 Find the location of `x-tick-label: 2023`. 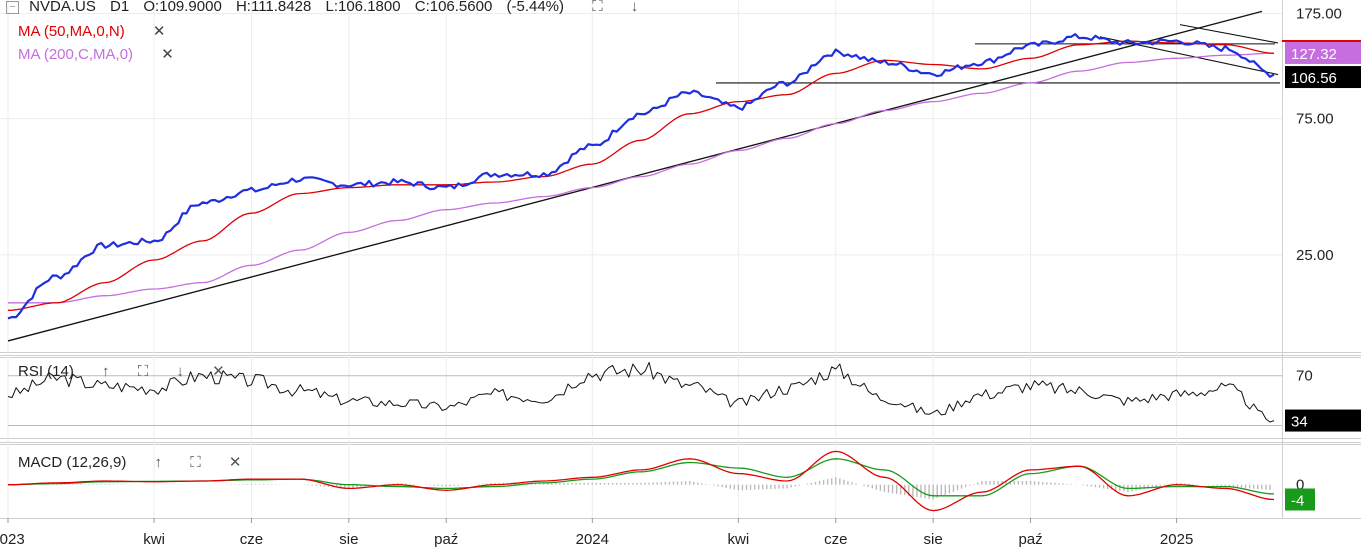

x-tick-label: 2023 is located at coordinates (12, 539).